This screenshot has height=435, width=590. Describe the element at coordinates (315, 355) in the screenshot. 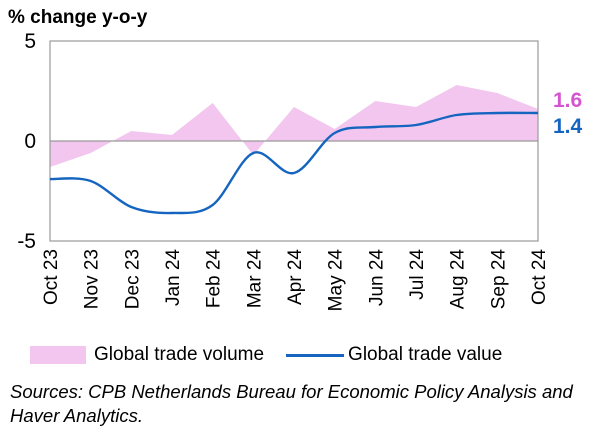

I see `legend-swatch-value` at that location.